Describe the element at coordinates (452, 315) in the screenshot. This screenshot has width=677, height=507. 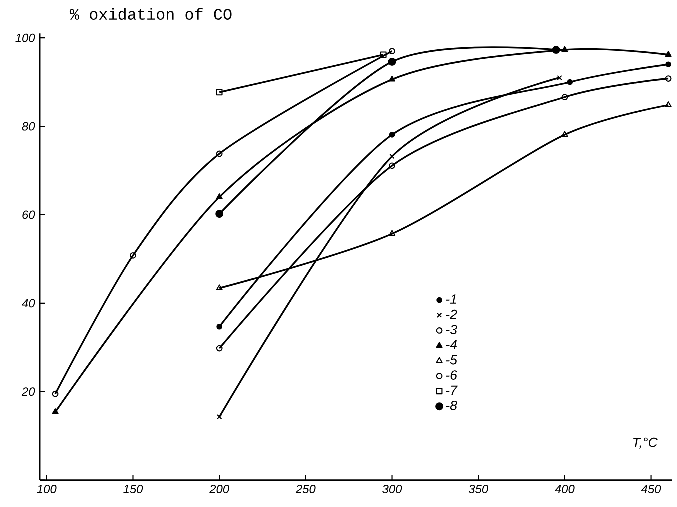
I see `legend-label: -2` at that location.